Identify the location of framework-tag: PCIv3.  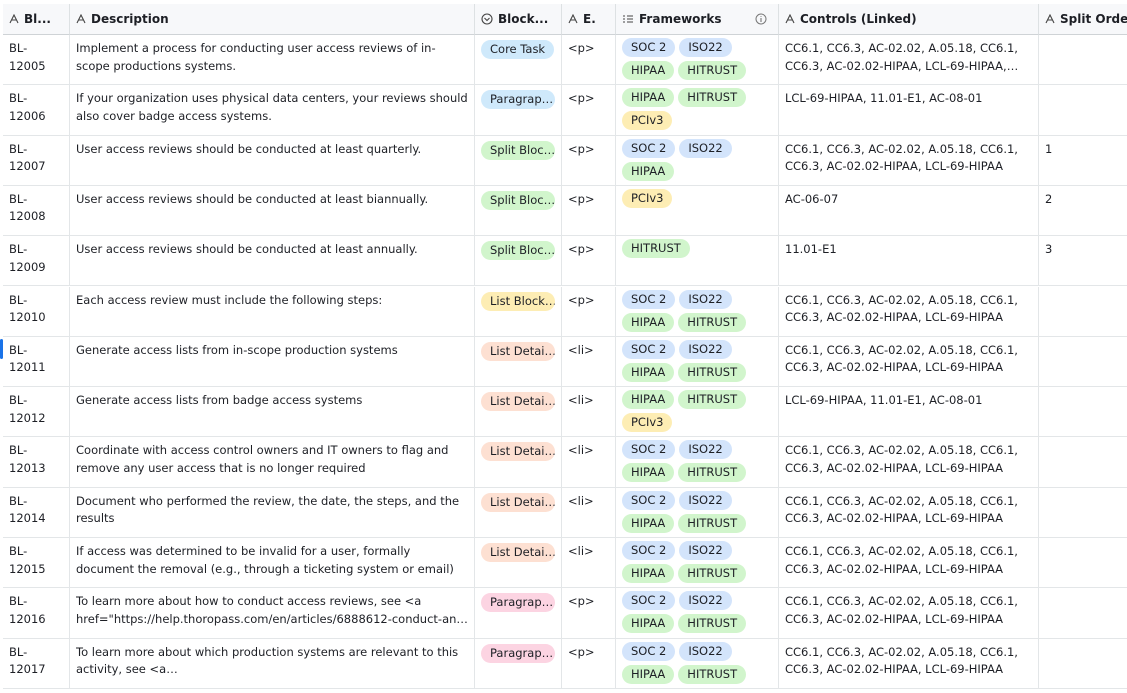
(647, 423).